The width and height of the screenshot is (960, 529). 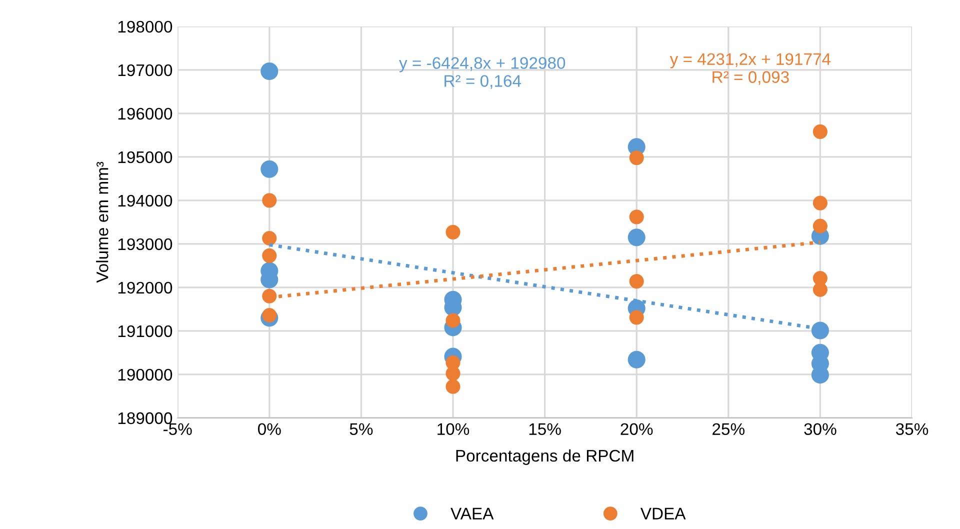 I want to click on y-tick-label: 195000, so click(x=145, y=157).